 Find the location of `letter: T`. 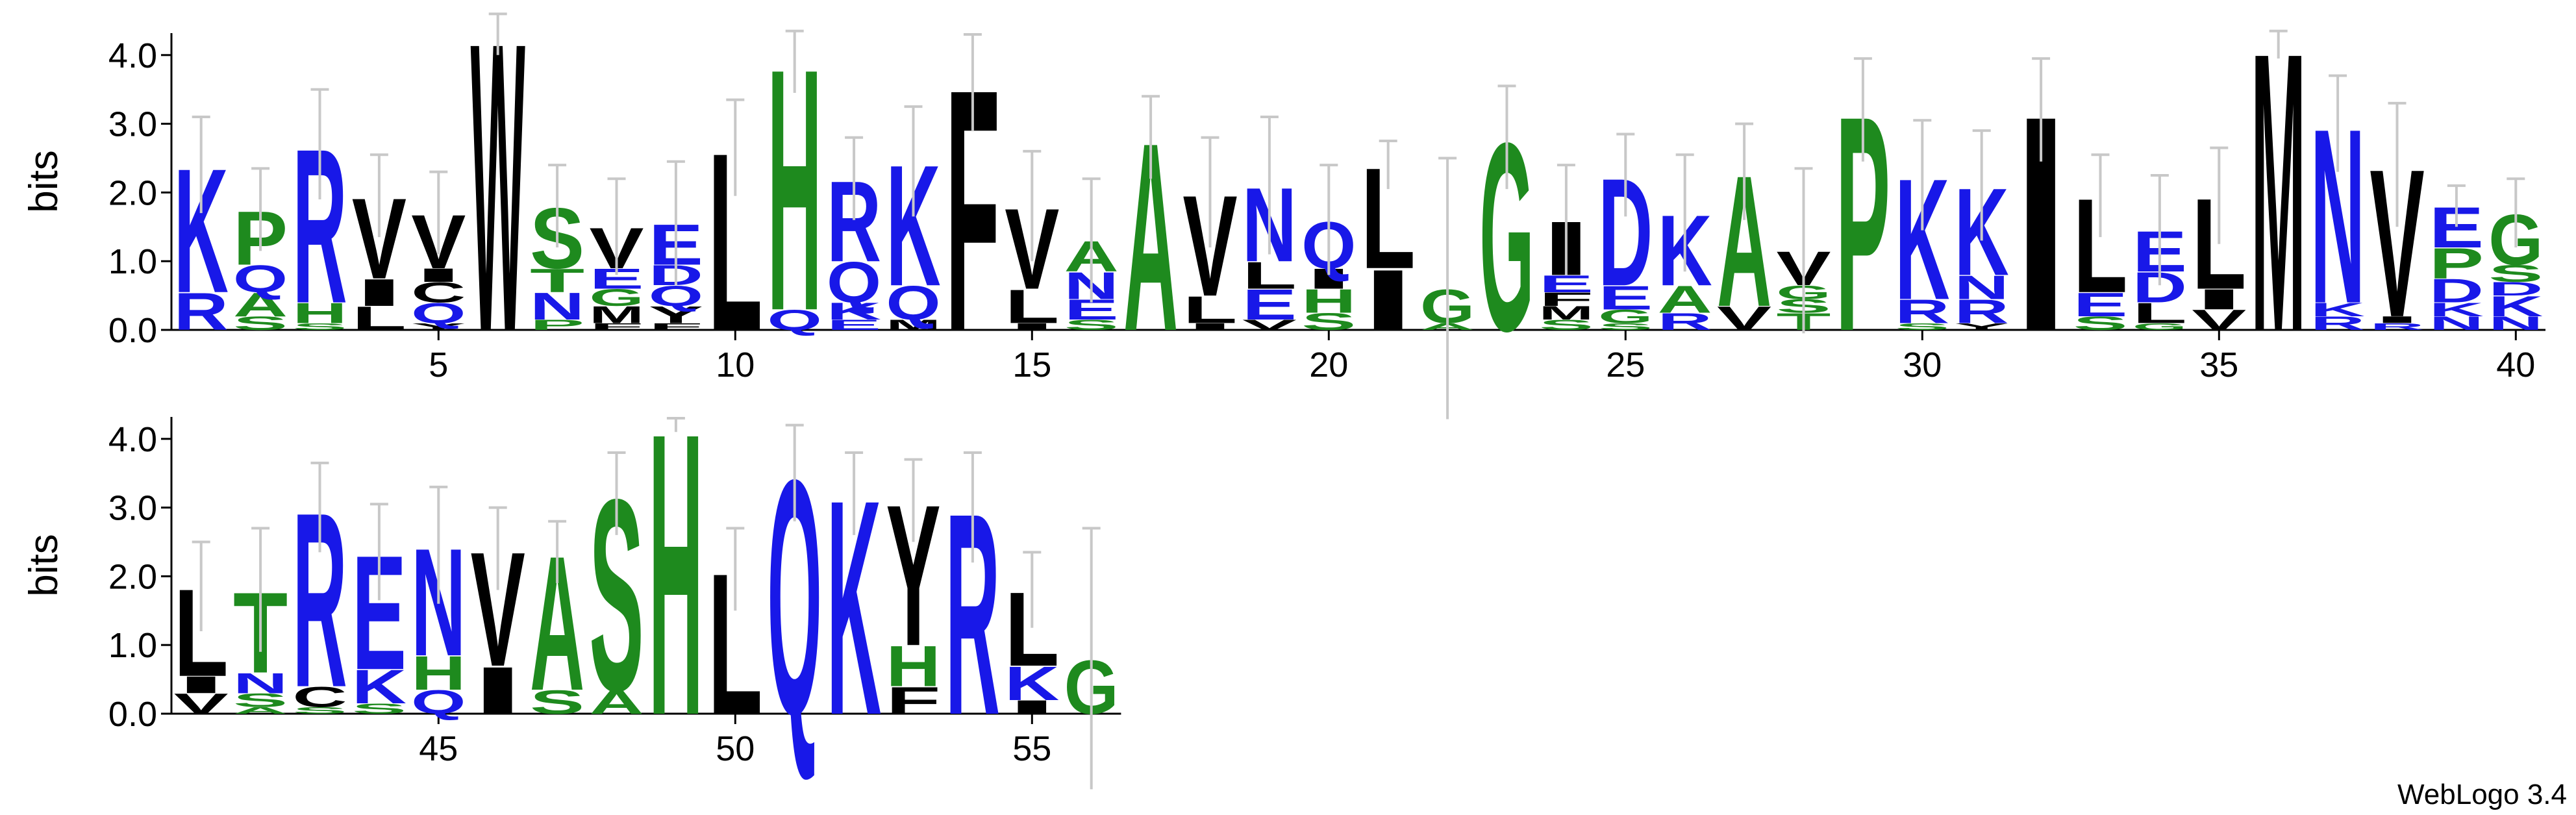

letter: T is located at coordinates (557, 281).